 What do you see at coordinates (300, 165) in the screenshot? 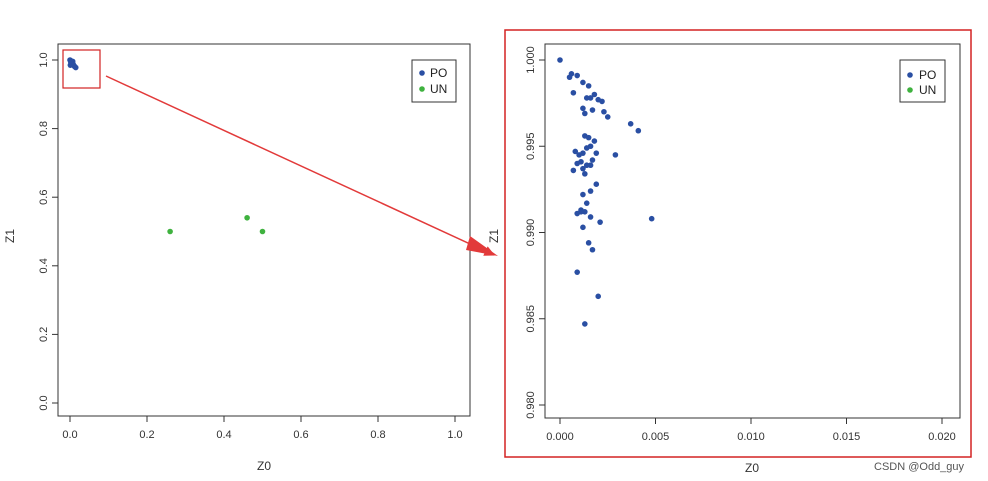
I see `zoom-arrow` at bounding box center [300, 165].